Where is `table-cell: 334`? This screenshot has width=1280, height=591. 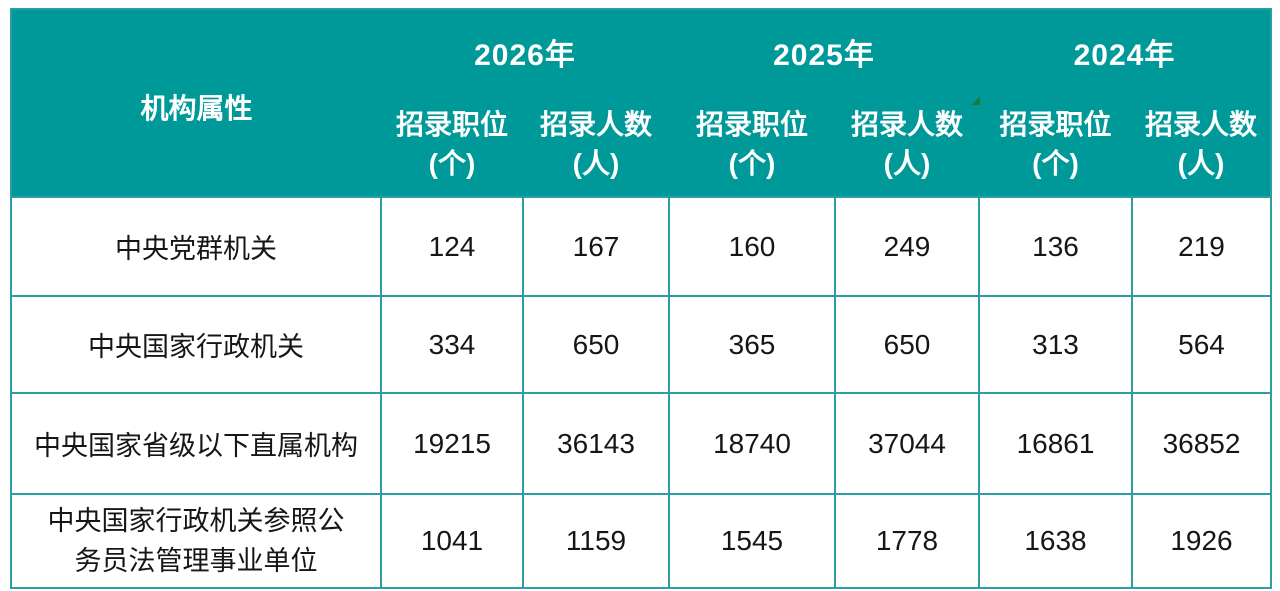 table-cell: 334 is located at coordinates (452, 344).